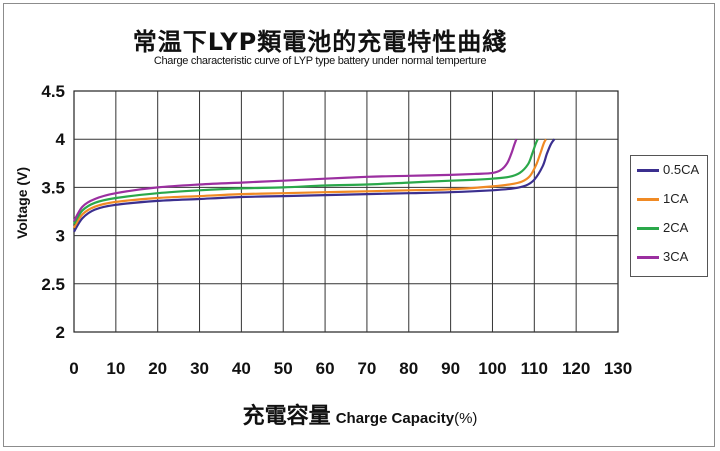 Image resolution: width=720 pixels, height=451 pixels. I want to click on series-line-3ca, so click(295, 180).